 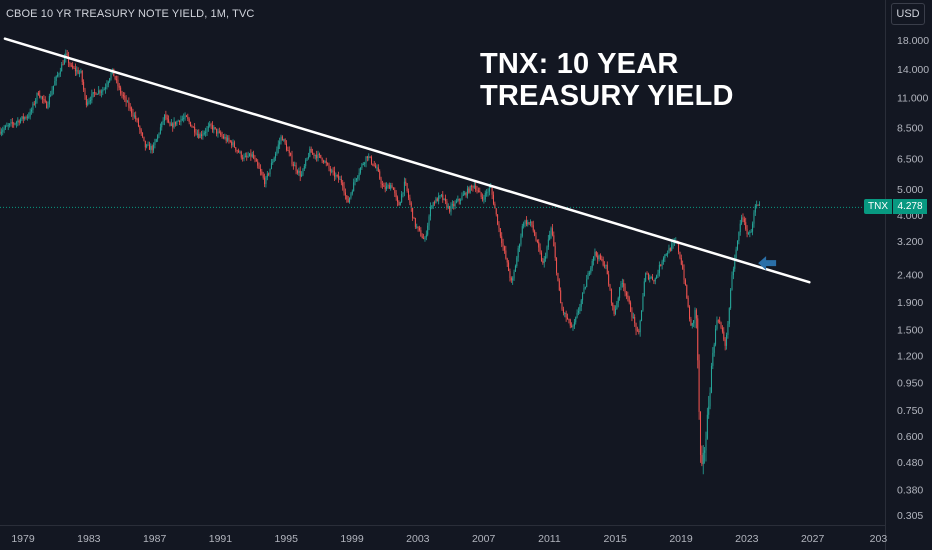 I want to click on y-tick-label: 0.750, so click(x=910, y=411).